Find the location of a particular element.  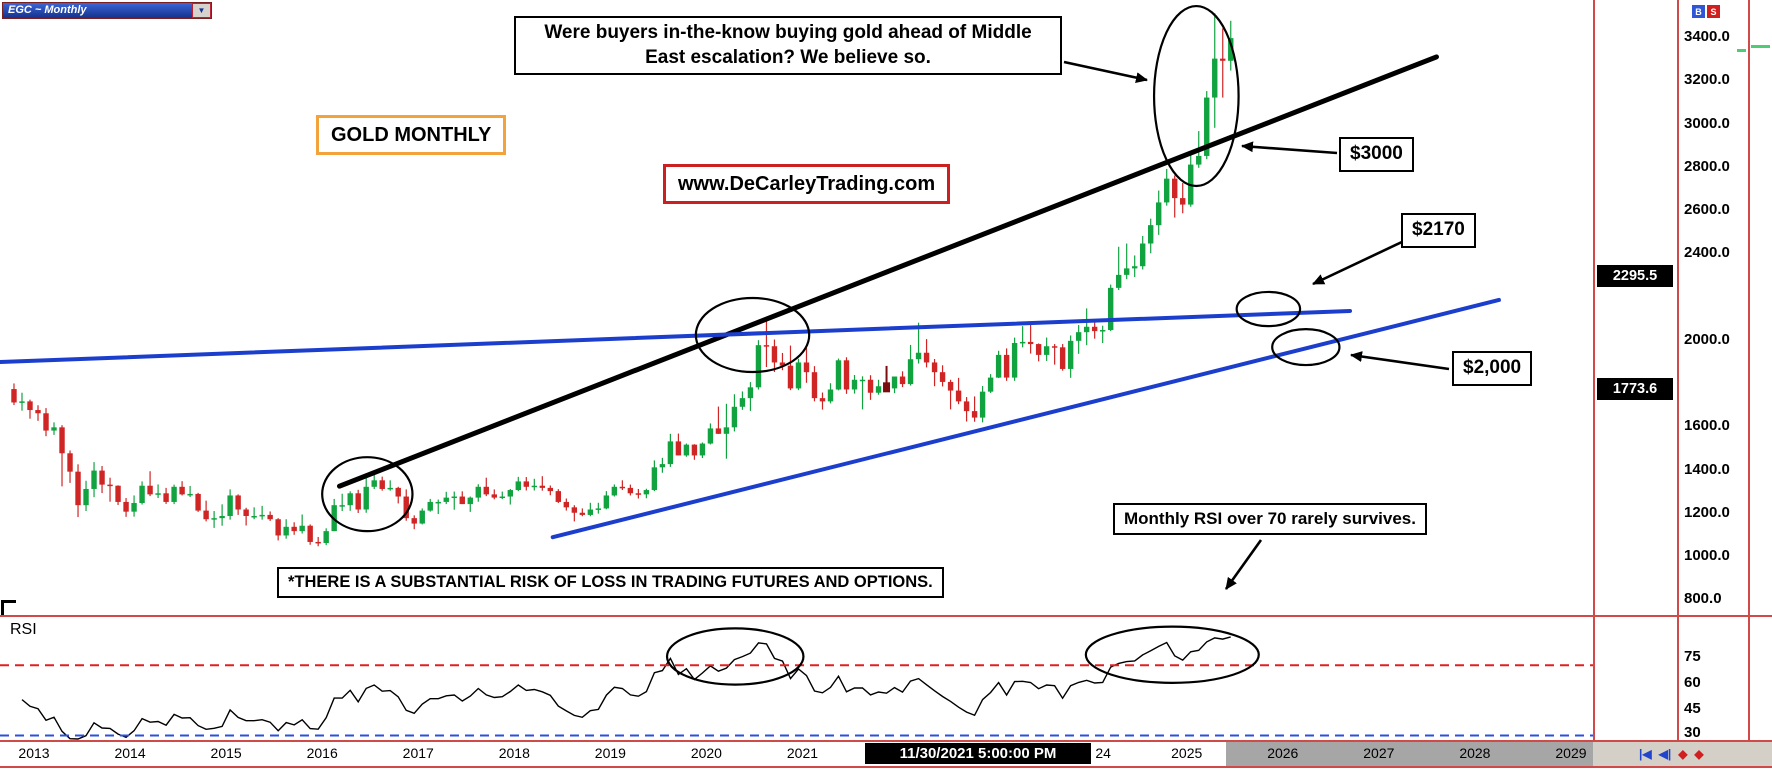

x-axis-year-label: 2021 is located at coordinates (802, 753).